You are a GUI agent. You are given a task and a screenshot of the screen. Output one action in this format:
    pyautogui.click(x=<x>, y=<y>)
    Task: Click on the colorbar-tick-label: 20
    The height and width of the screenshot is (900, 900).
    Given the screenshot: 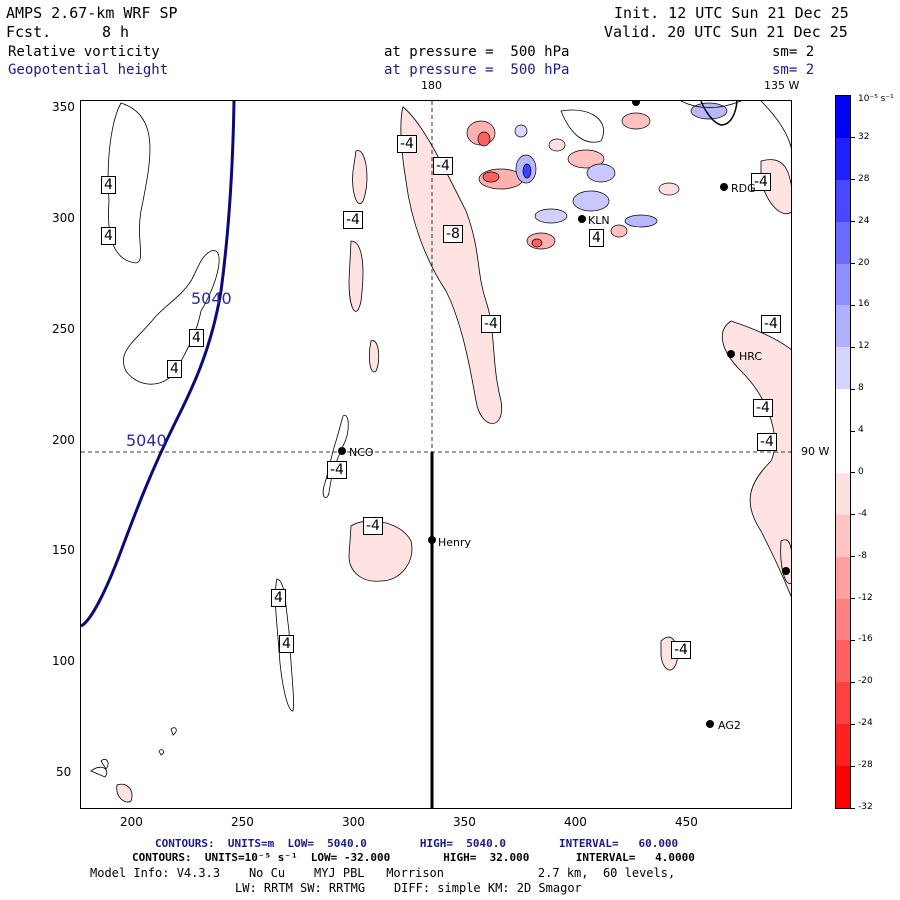 What is the action you would take?
    pyautogui.click(x=864, y=262)
    